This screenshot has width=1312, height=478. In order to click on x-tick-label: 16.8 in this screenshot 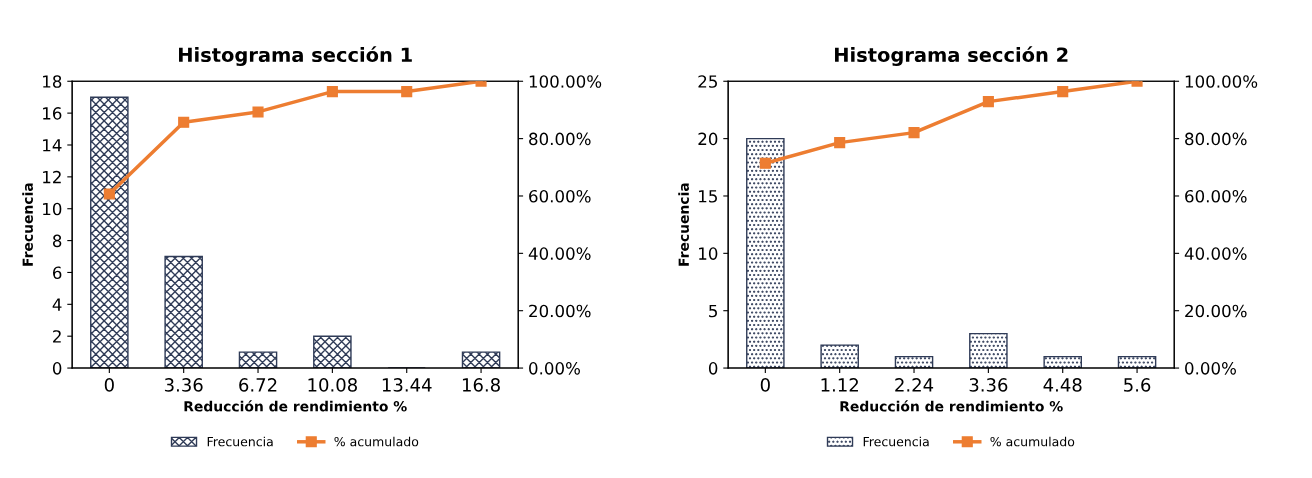, I will do `click(481, 385)`.